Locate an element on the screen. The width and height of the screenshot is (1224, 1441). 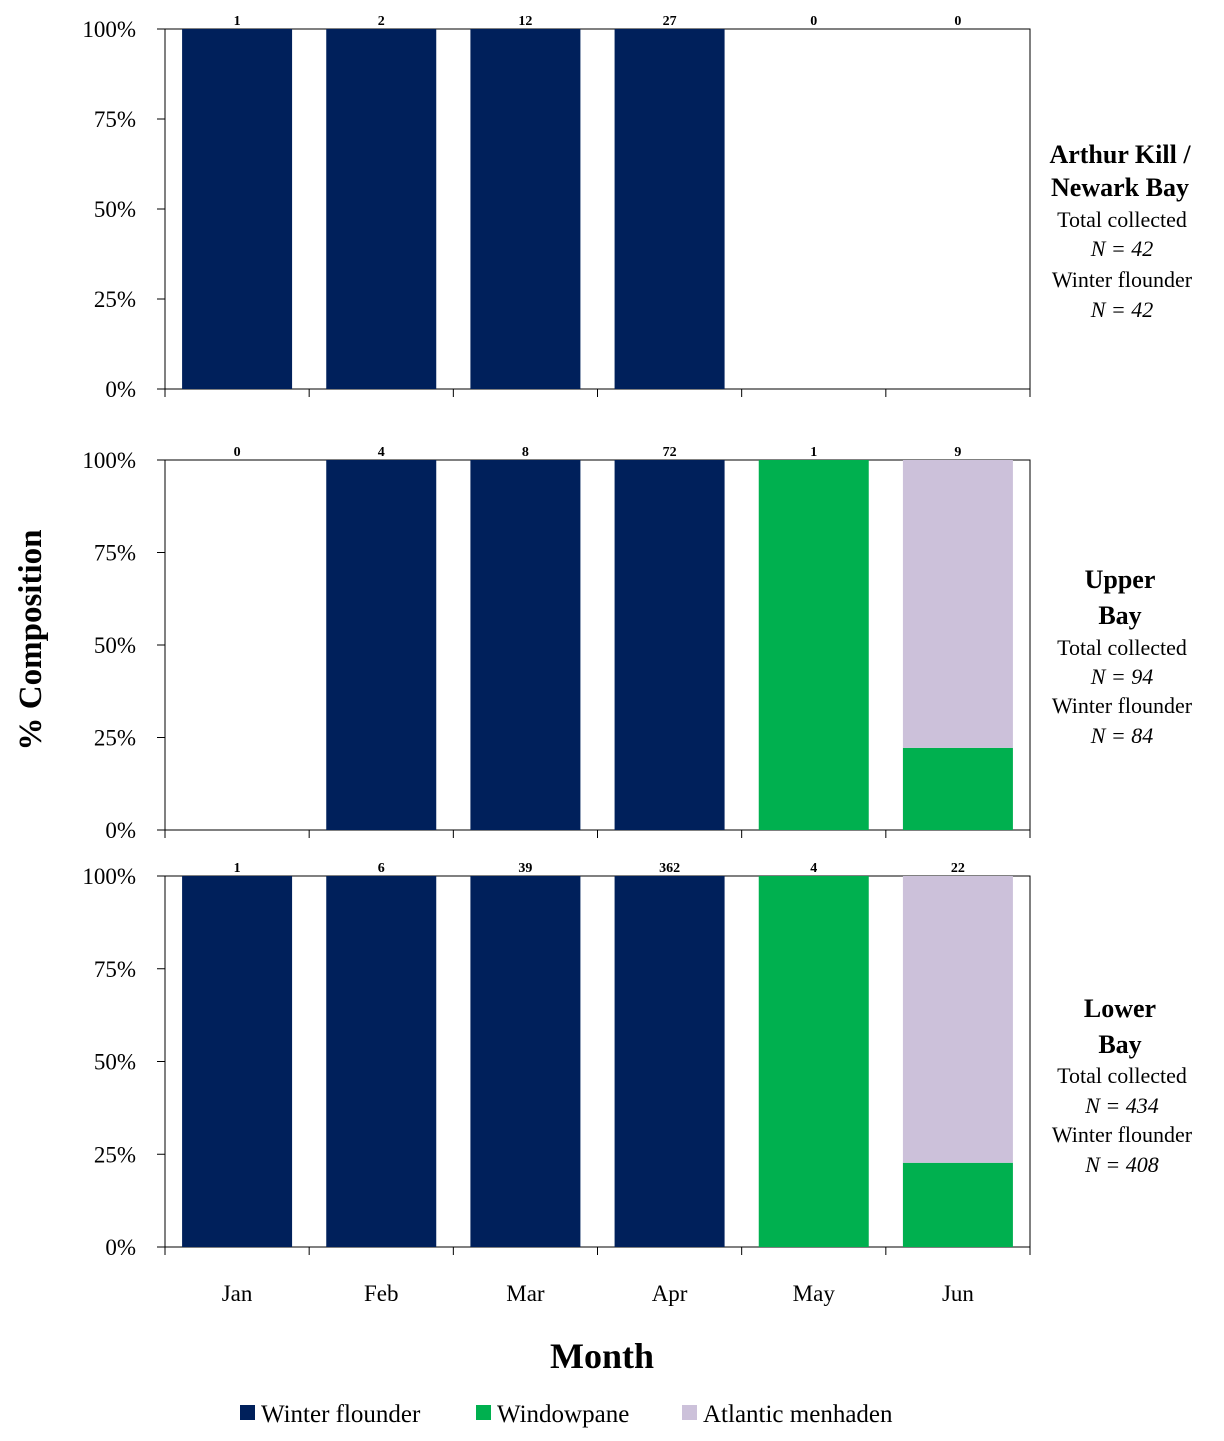
x-tick-label: Feb is located at coordinates (381, 1293).